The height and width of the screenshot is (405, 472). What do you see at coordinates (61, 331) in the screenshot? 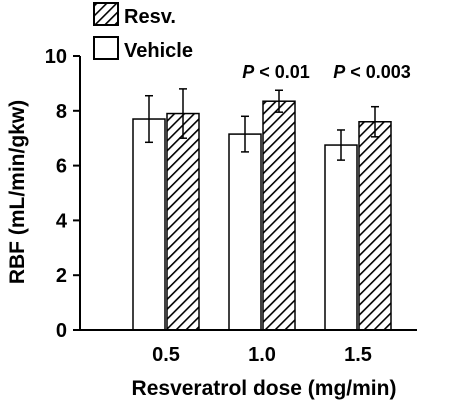
I see `y-tick-label: 0` at bounding box center [61, 331].